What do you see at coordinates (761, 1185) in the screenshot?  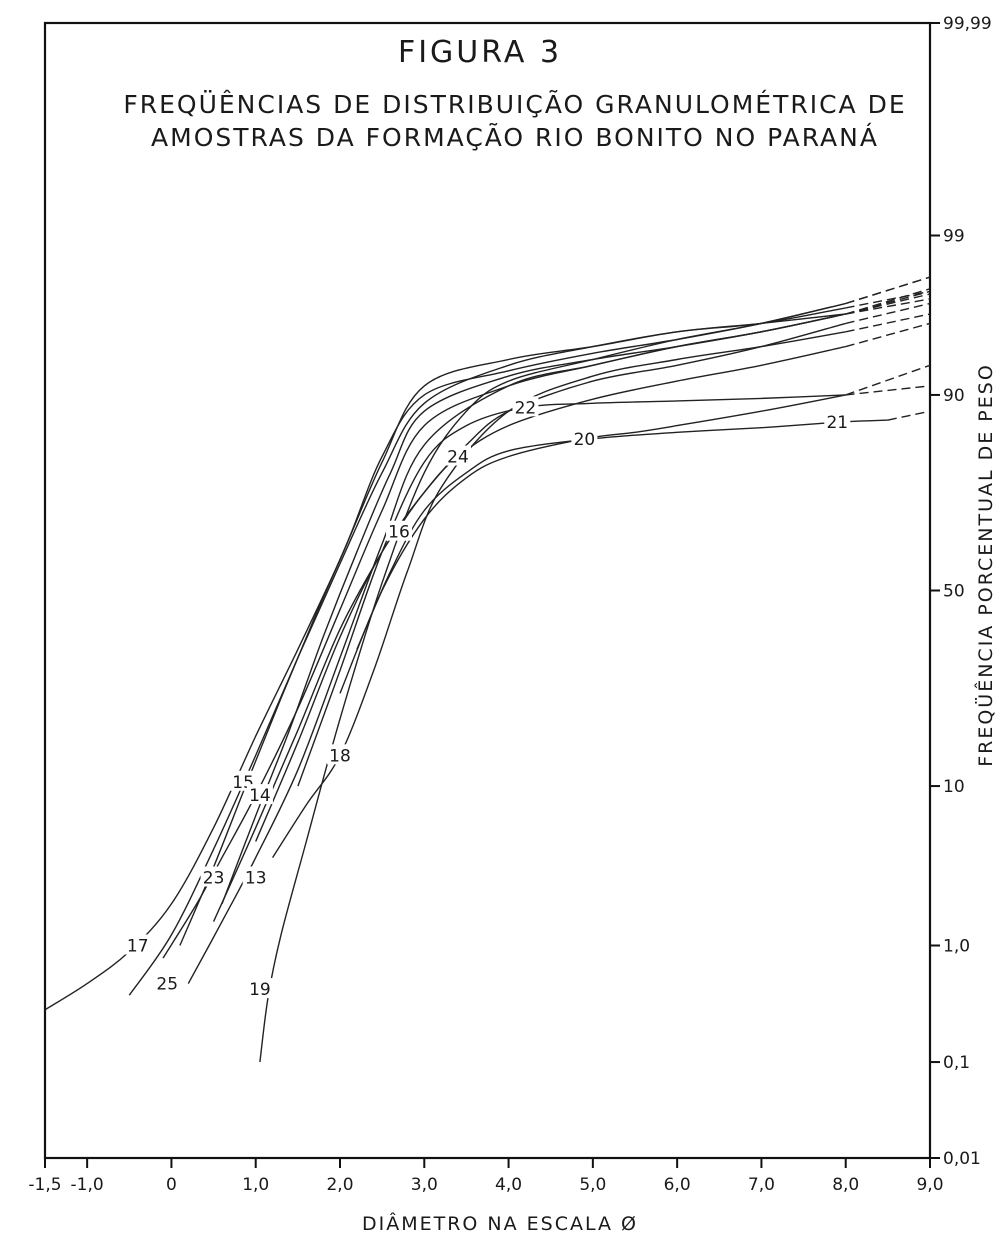 I see `x-tick-label: 7,0` at bounding box center [761, 1185].